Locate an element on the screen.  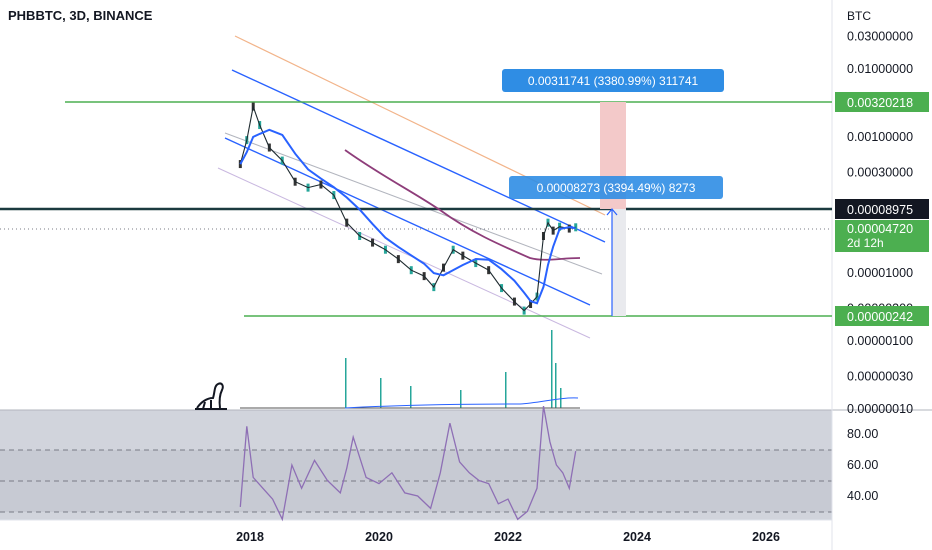
price-tick-label: 0.00000030 is located at coordinates (880, 377).